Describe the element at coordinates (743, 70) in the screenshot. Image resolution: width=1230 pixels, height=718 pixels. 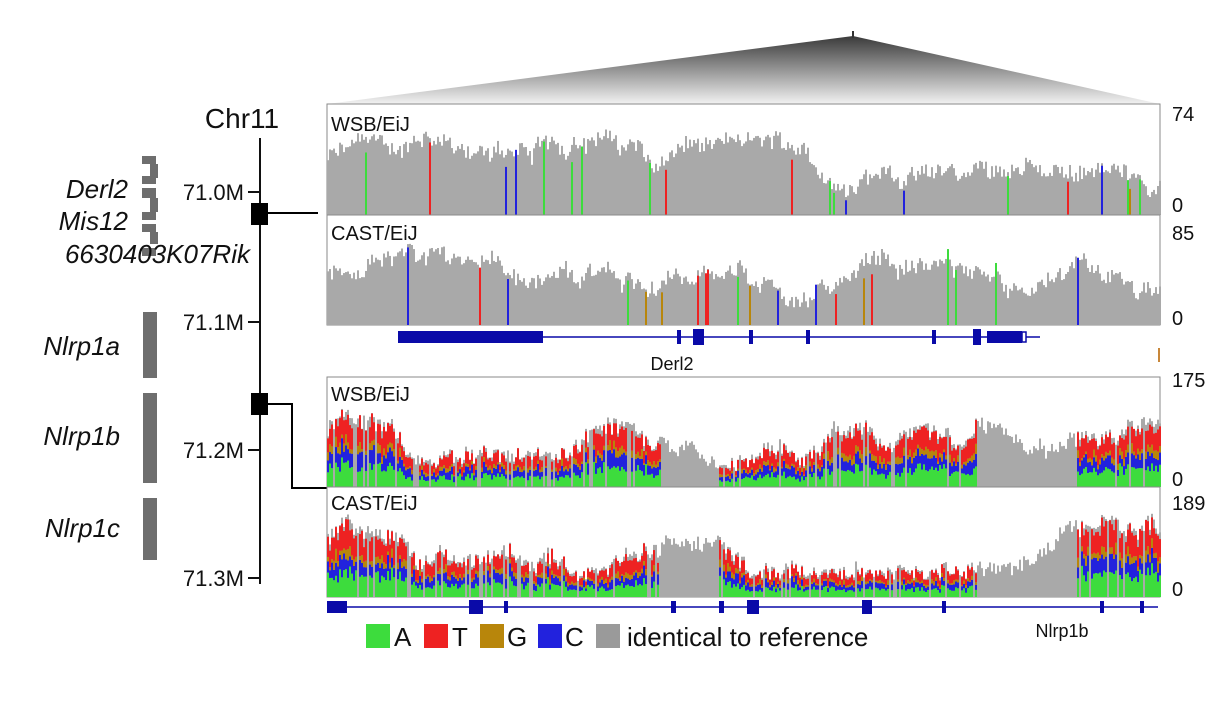
I see `zoom-wedge` at that location.